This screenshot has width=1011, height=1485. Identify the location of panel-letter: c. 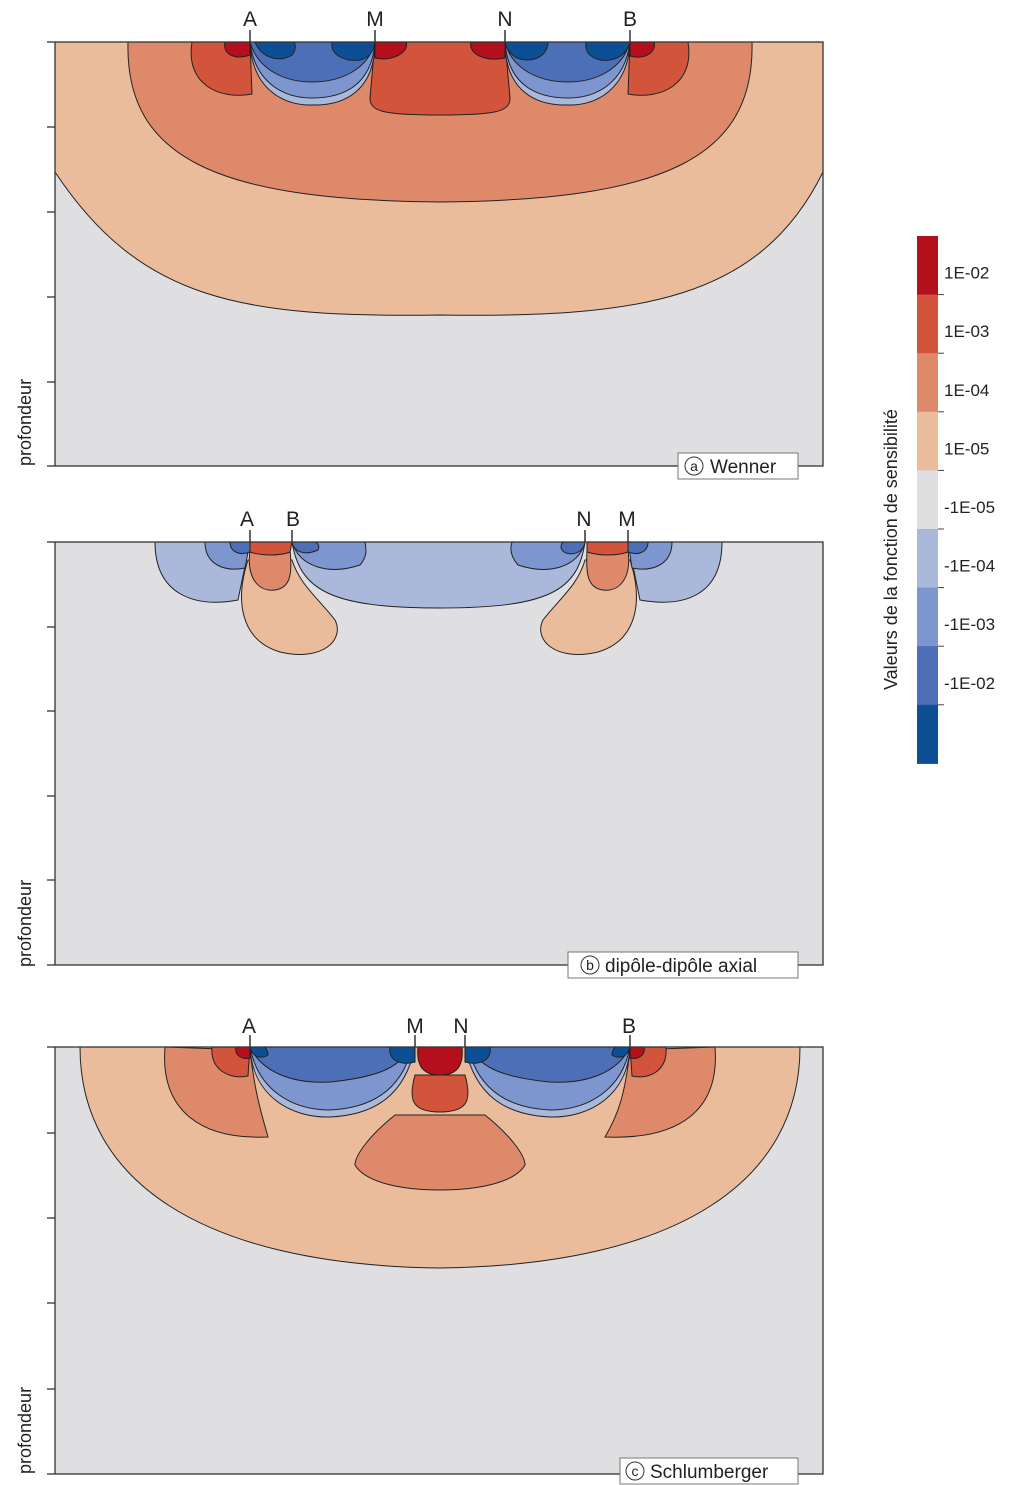
(635, 1471).